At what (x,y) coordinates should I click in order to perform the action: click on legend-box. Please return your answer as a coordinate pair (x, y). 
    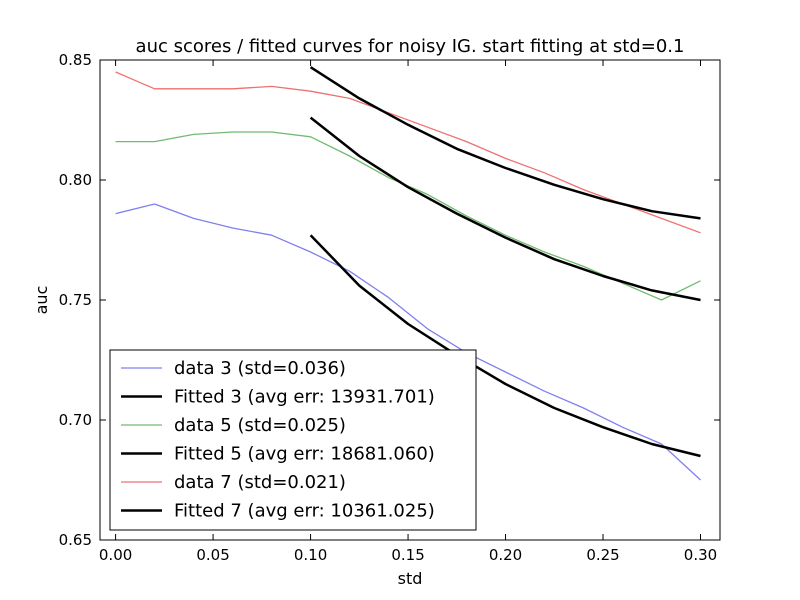
    Looking at the image, I should click on (293, 440).